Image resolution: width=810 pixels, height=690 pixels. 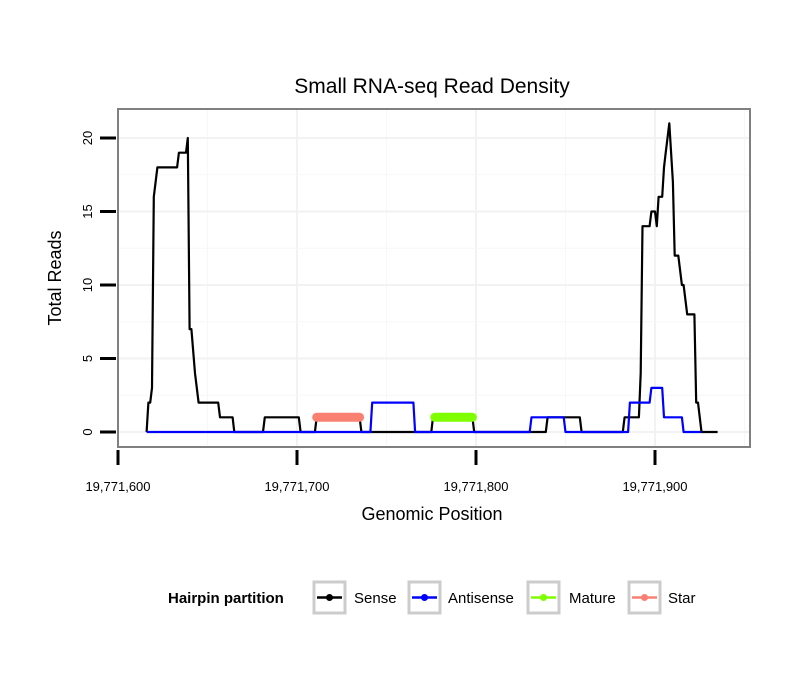 I want to click on x-axis: 19,771,600 19,771,700 19,771,800 19,771,900, so click(x=386, y=472).